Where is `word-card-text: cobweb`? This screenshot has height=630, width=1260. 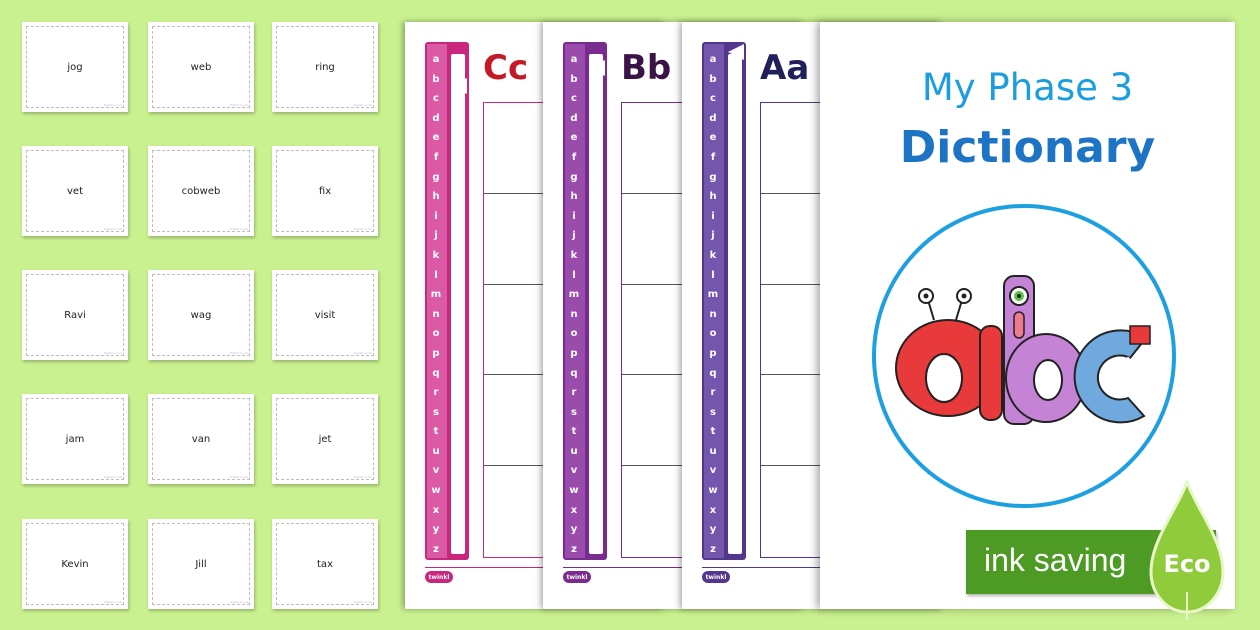
word-card-text: cobweb is located at coordinates (201, 191).